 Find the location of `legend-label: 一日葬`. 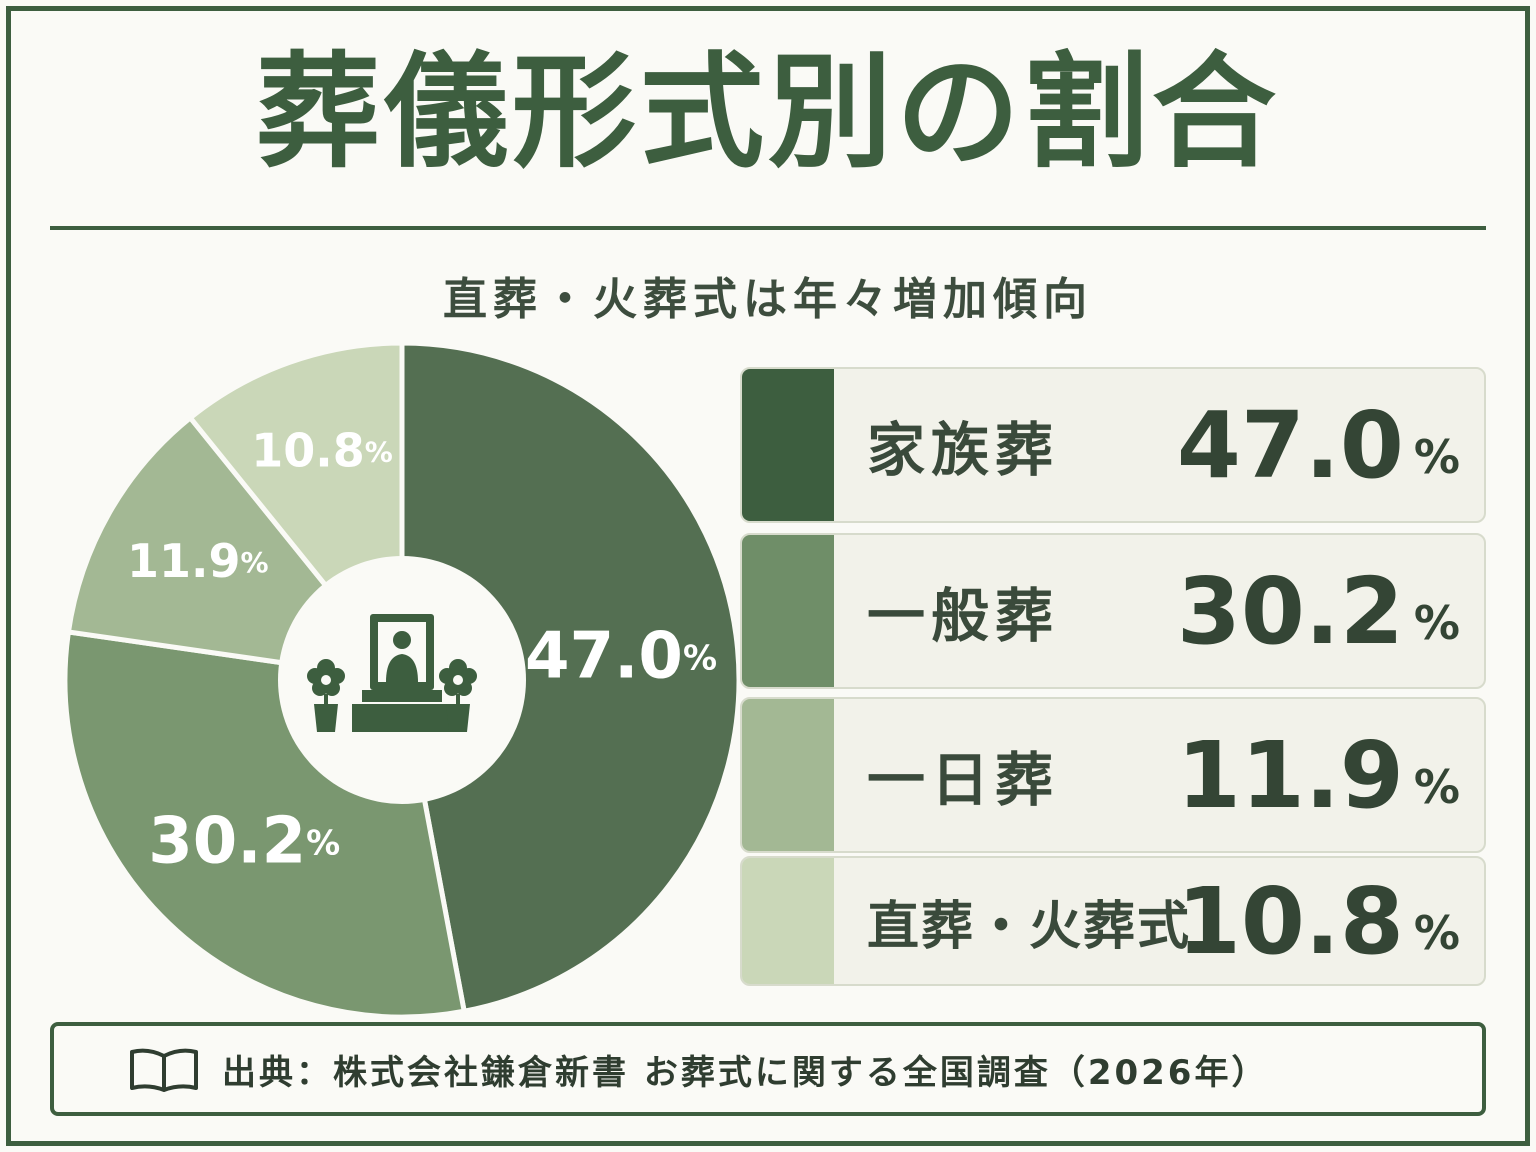

legend-label: 一日葬 is located at coordinates (963, 780).